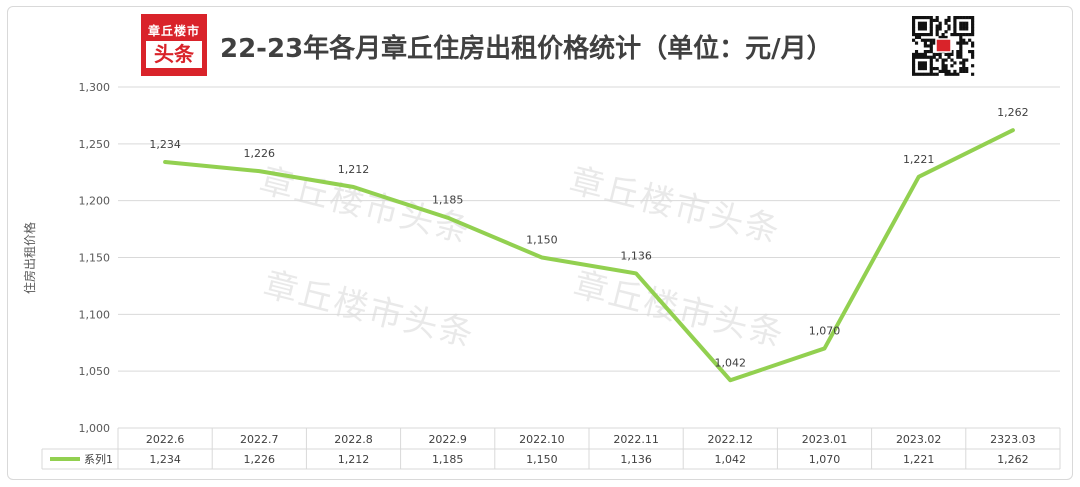  I want to click on x-tick-label: 2023.01, so click(825, 439).